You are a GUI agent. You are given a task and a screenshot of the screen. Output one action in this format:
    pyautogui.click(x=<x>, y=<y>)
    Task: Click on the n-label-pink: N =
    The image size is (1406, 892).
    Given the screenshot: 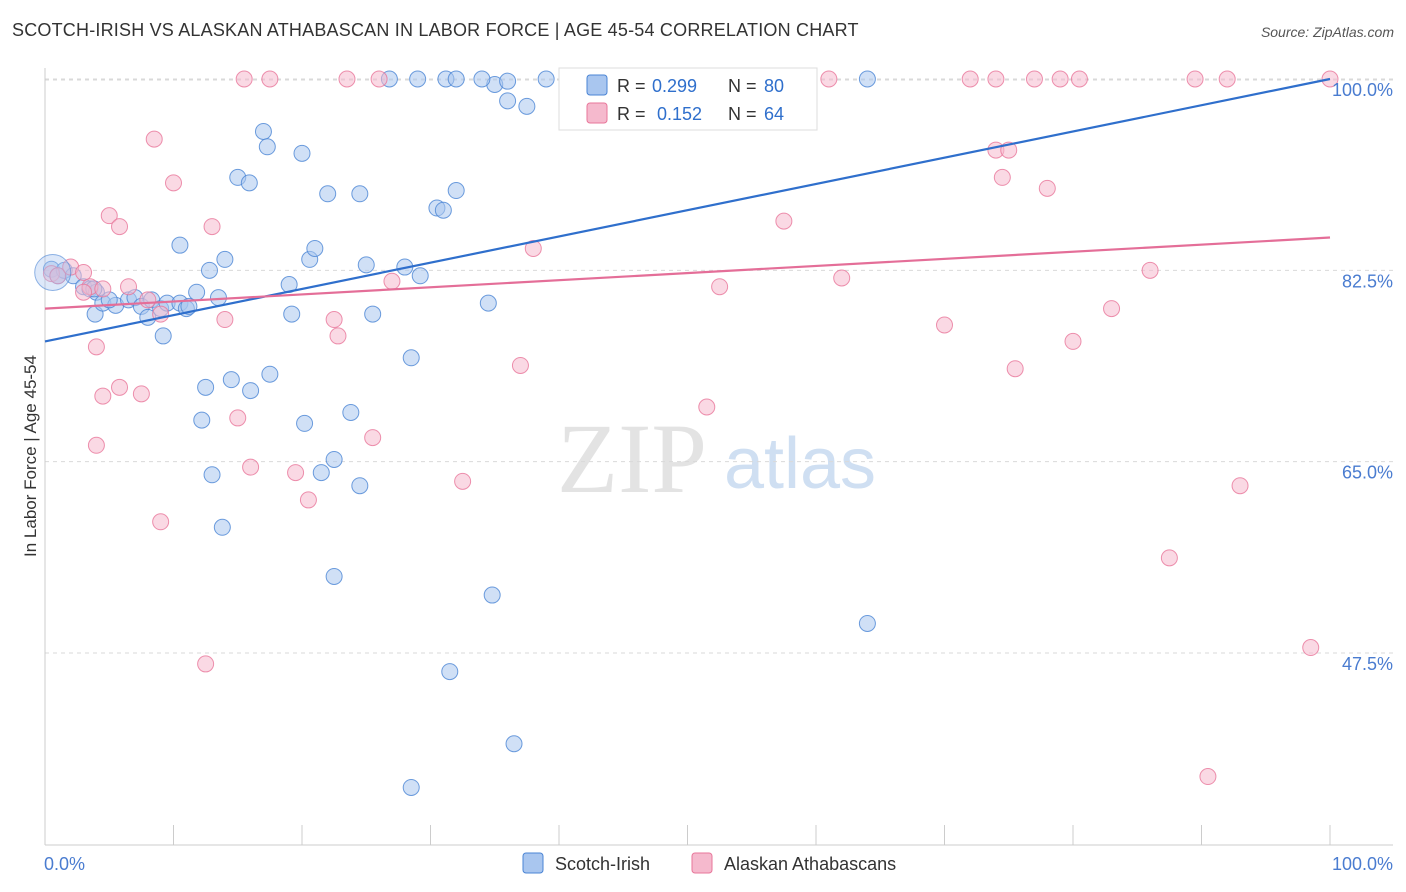 What is the action you would take?
    pyautogui.click(x=742, y=114)
    